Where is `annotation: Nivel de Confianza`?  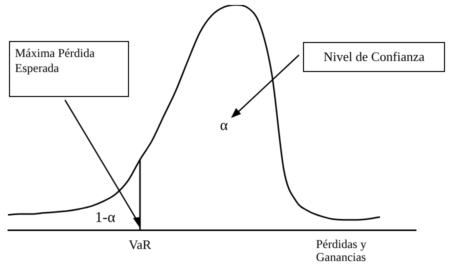
annotation: Nivel de Confianza is located at coordinates (374, 57).